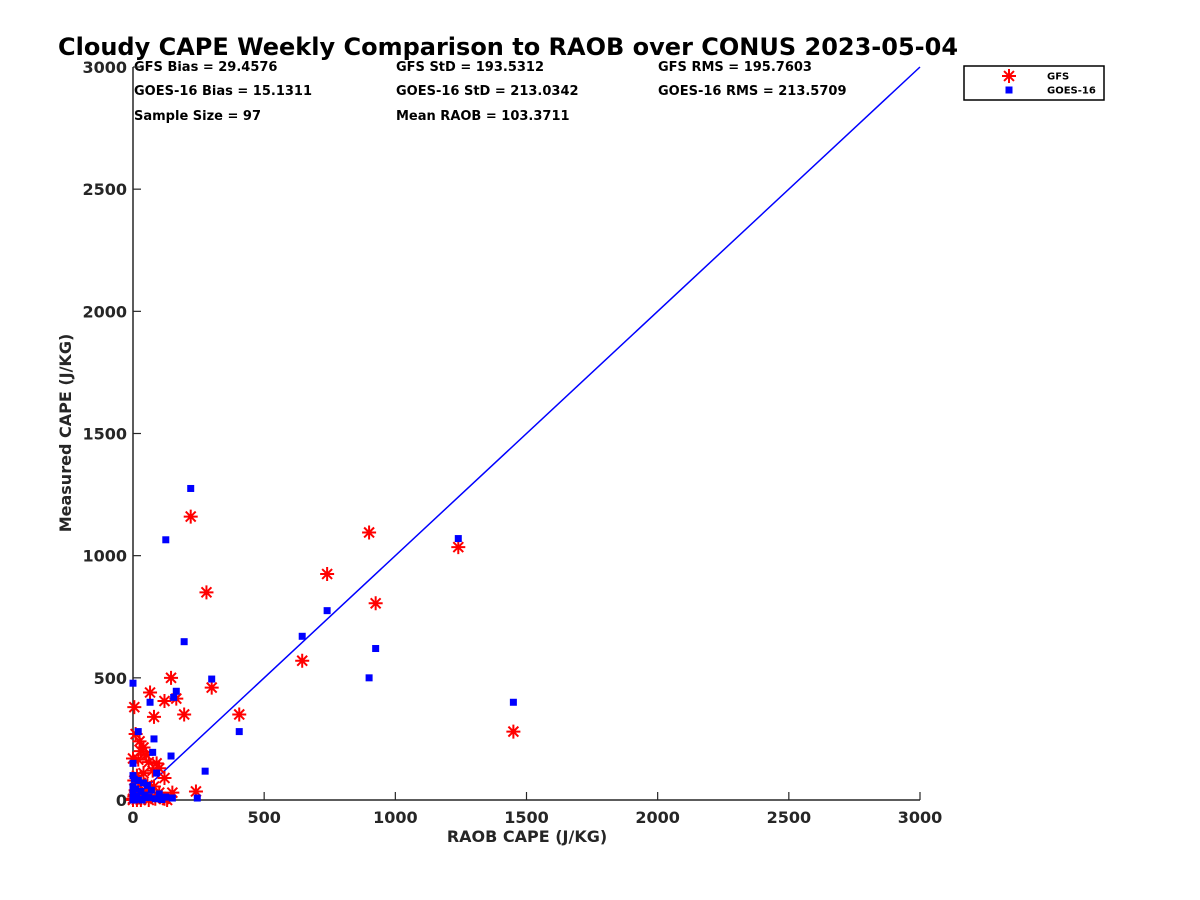  Describe the element at coordinates (65, 433) in the screenshot. I see `y-axis-label: Measured CAPE (J/KG)` at that location.